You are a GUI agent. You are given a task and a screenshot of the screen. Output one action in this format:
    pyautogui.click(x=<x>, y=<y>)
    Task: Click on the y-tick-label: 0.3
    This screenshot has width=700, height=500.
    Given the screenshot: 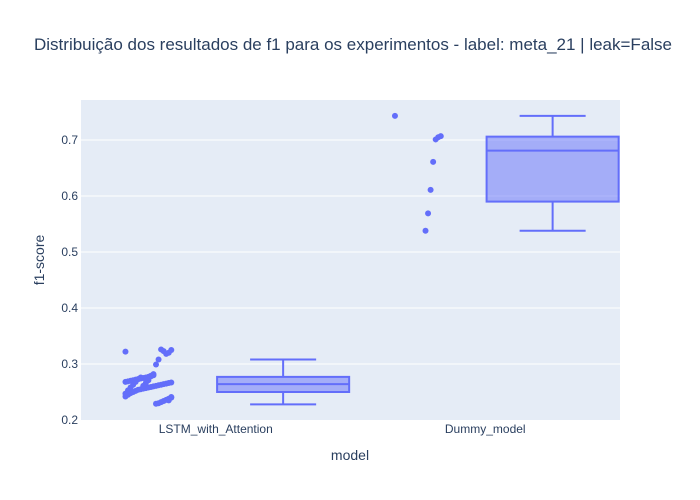 What is the action you would take?
    pyautogui.click(x=69, y=364)
    